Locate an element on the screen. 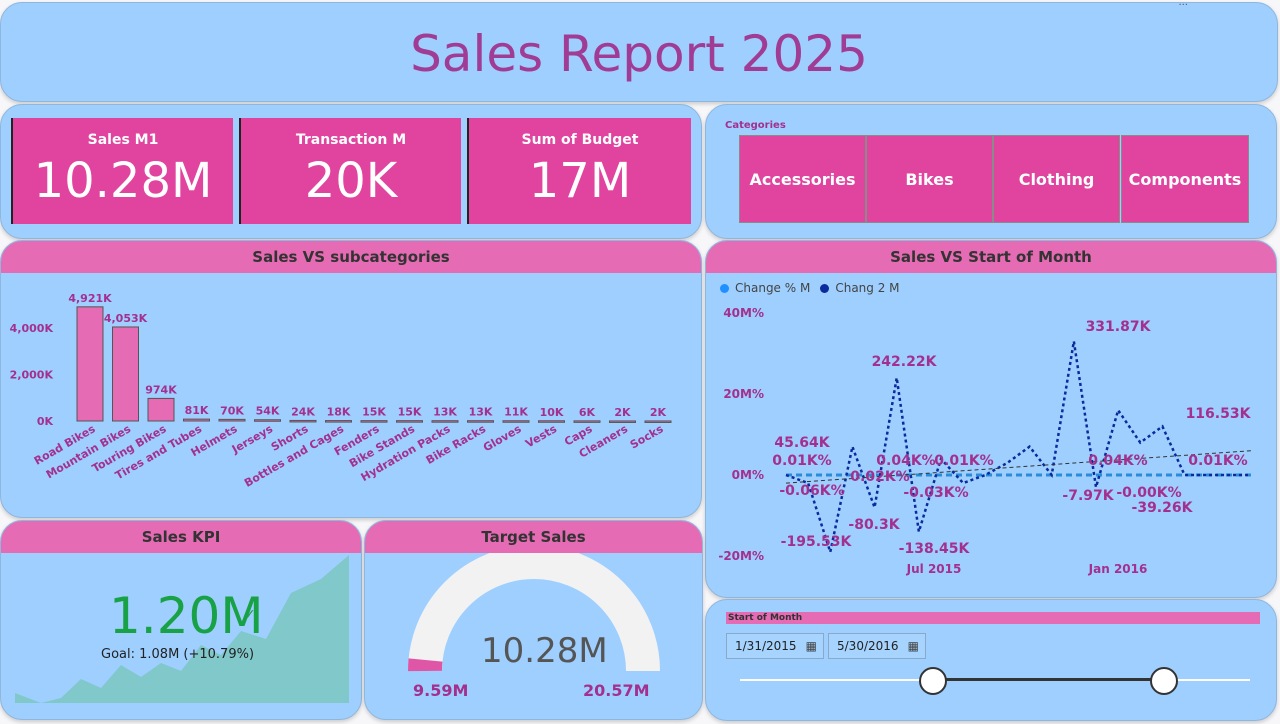 The height and width of the screenshot is (724, 1280). categories-label: Categories is located at coordinates (755, 125).